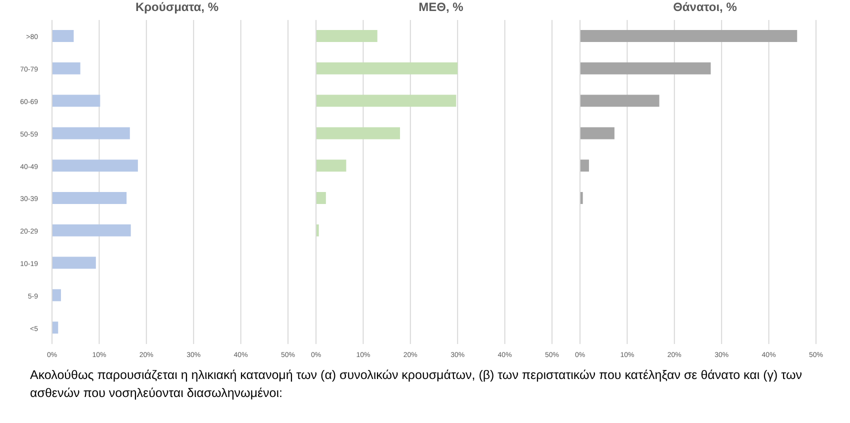 The width and height of the screenshot is (850, 423). What do you see at coordinates (705, 8) in the screenshot?
I see `chart-title: Θάνατοι, %` at bounding box center [705, 8].